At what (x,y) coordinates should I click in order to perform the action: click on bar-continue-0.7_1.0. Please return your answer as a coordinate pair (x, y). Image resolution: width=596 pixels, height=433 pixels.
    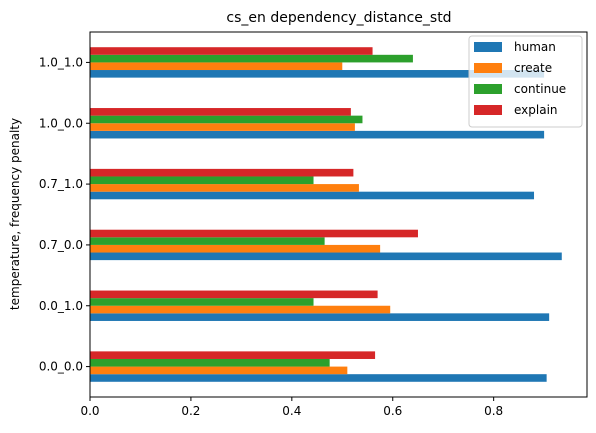
    Looking at the image, I should click on (202, 180).